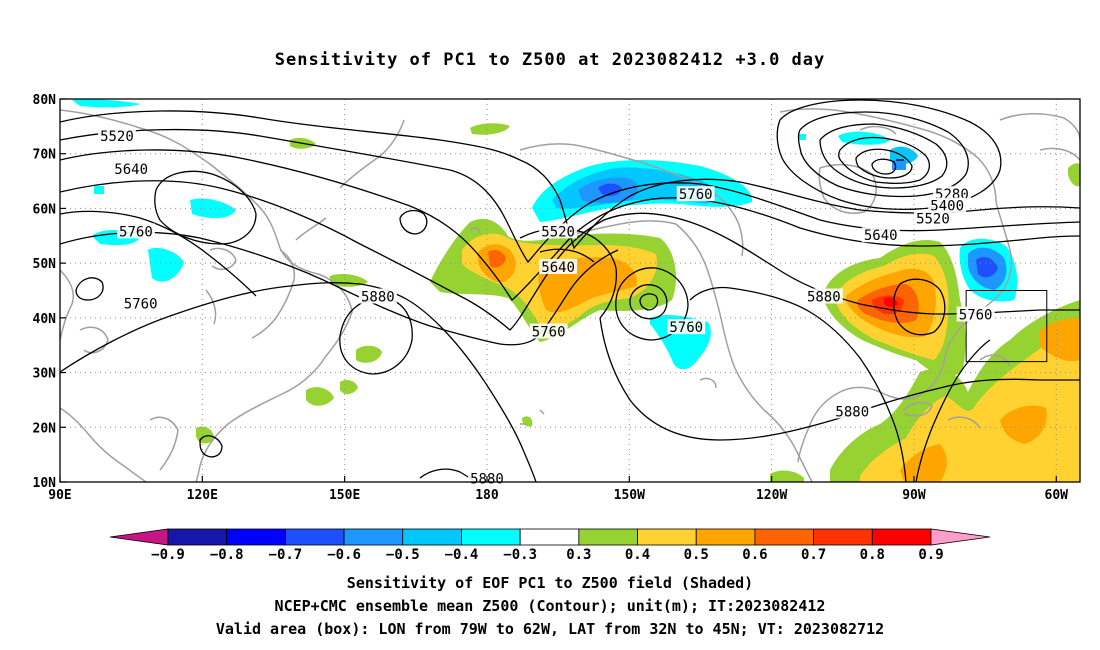 This screenshot has height=650, width=1100. I want to click on lon-tick-label: 150E, so click(344, 495).